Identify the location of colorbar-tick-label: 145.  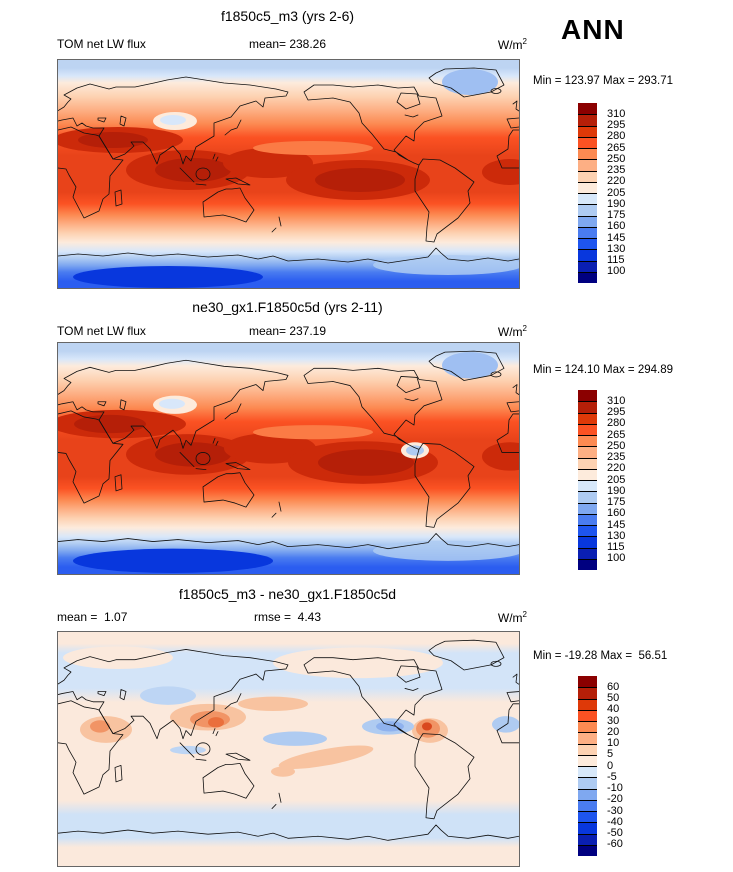
(616, 237).